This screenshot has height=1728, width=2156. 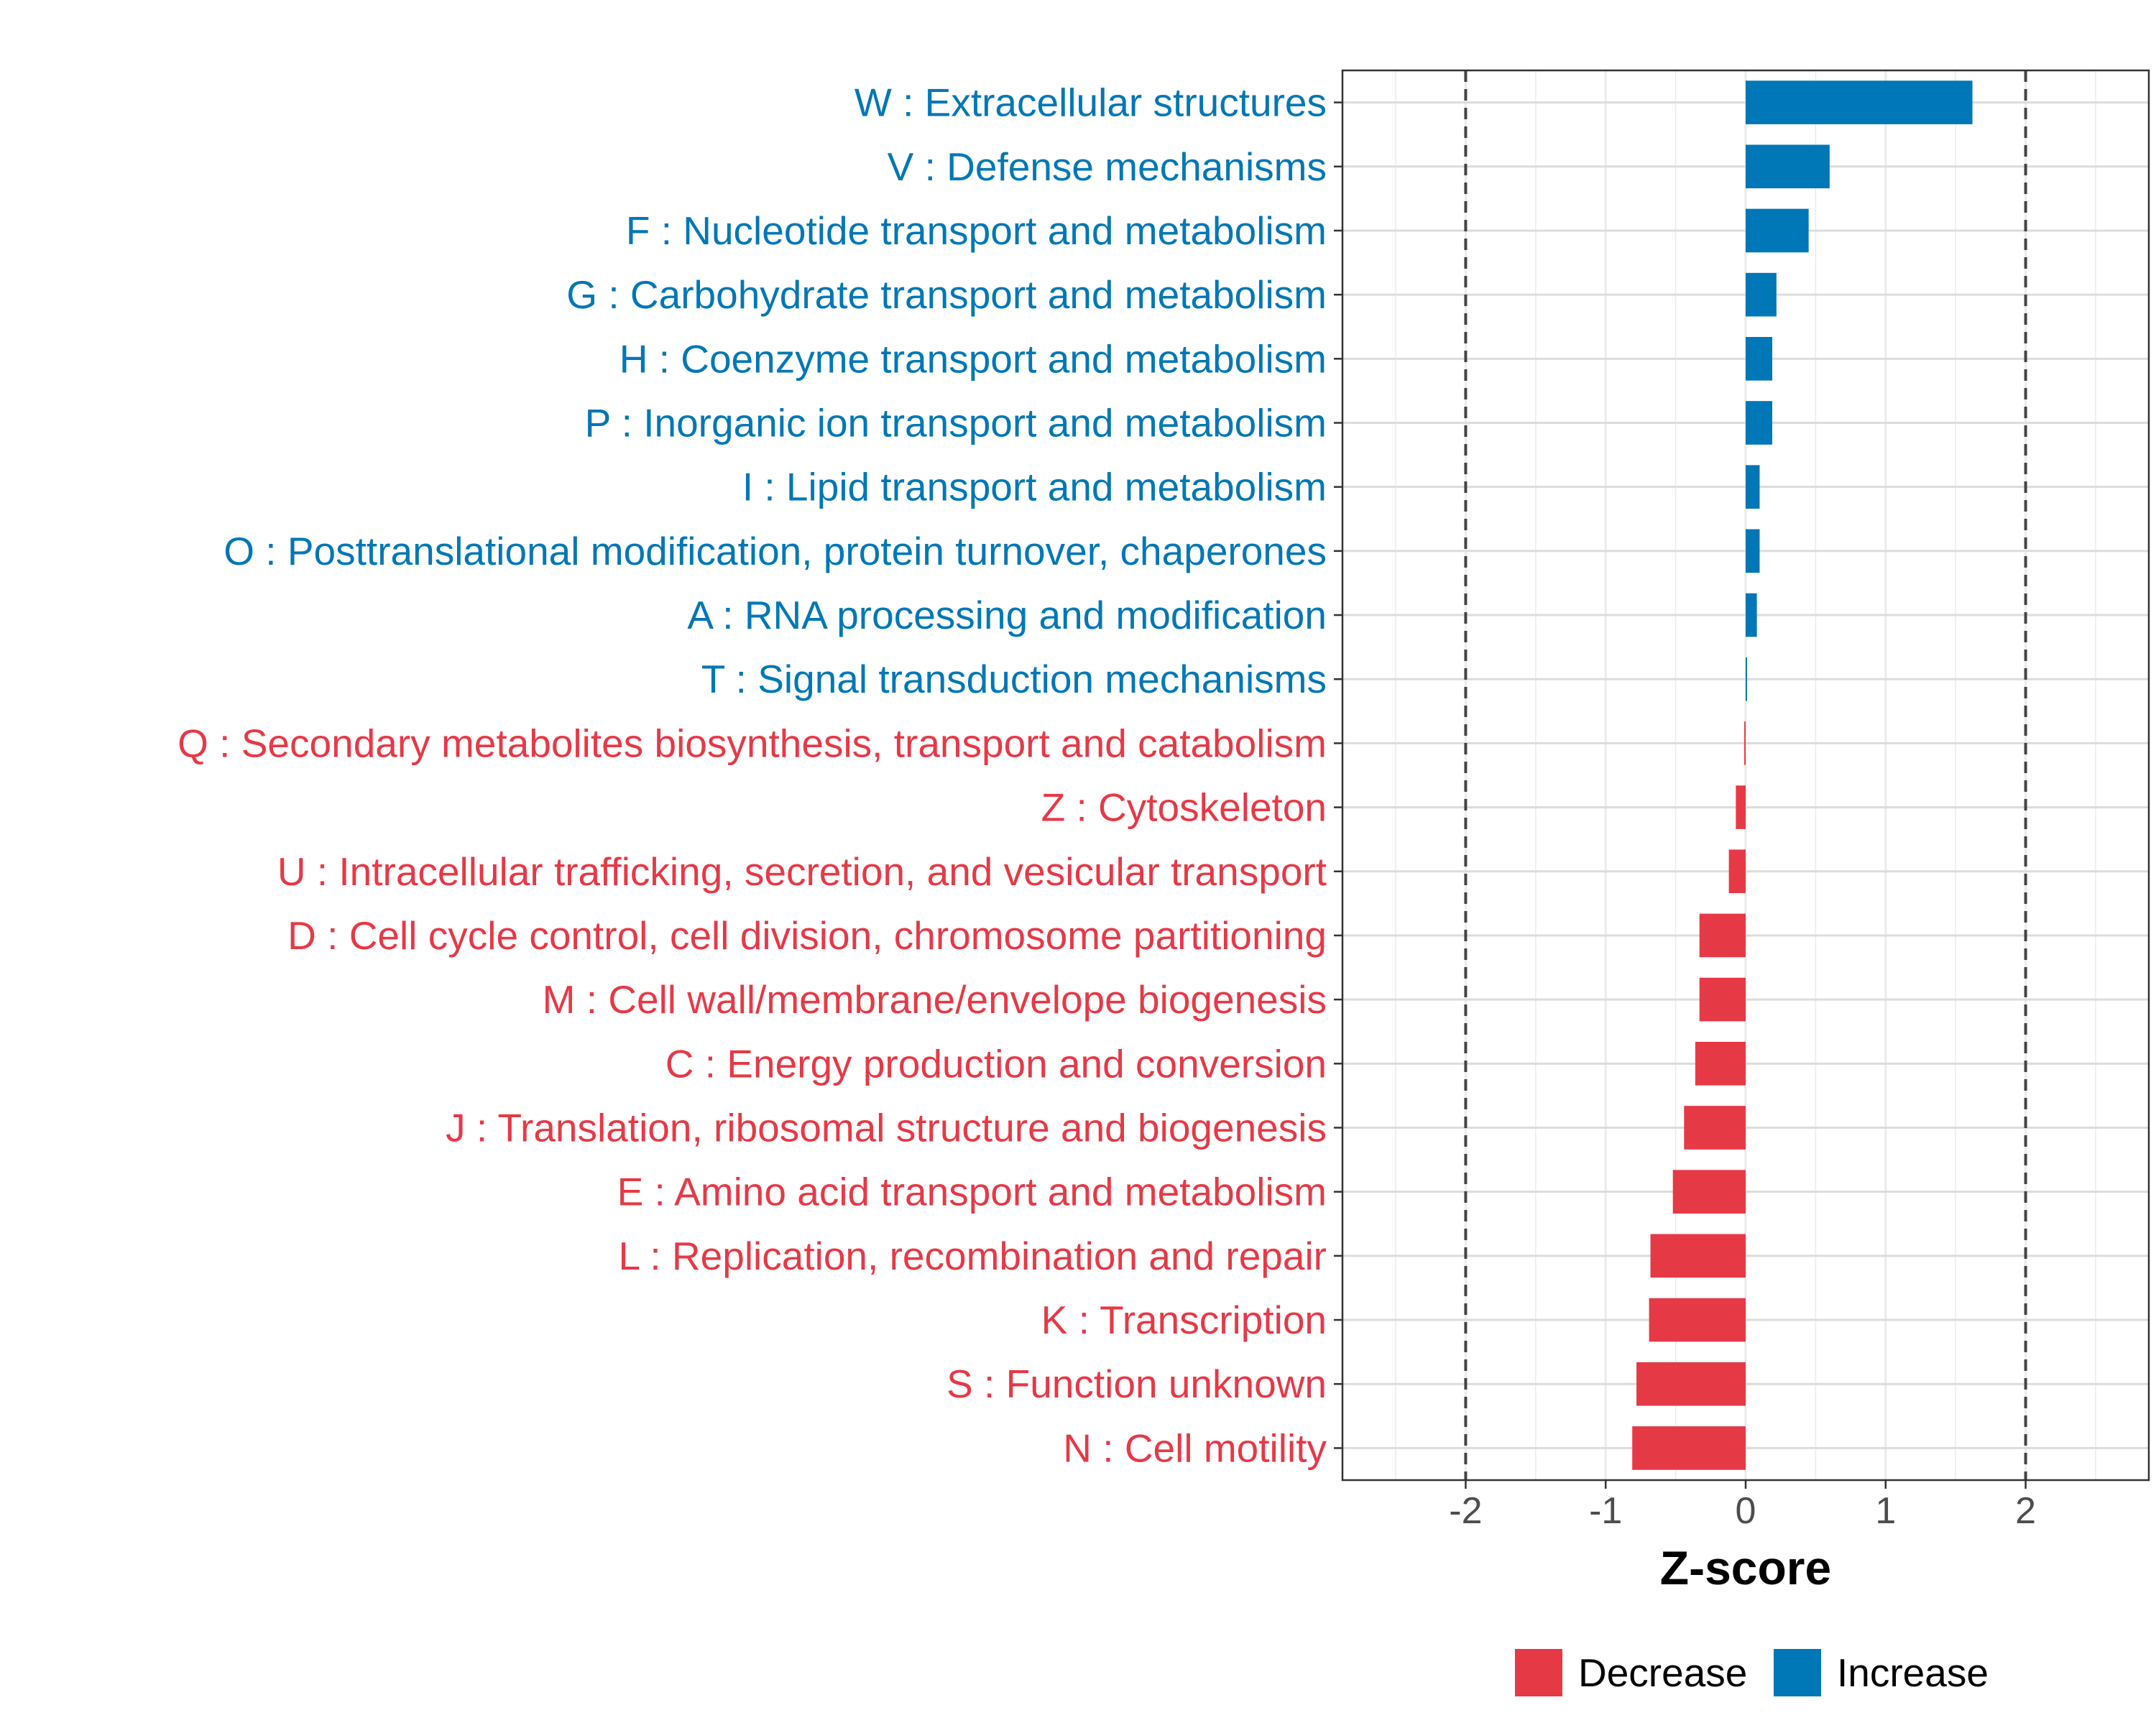 What do you see at coordinates (1465, 1511) in the screenshot?
I see `x-tick-label: -2` at bounding box center [1465, 1511].